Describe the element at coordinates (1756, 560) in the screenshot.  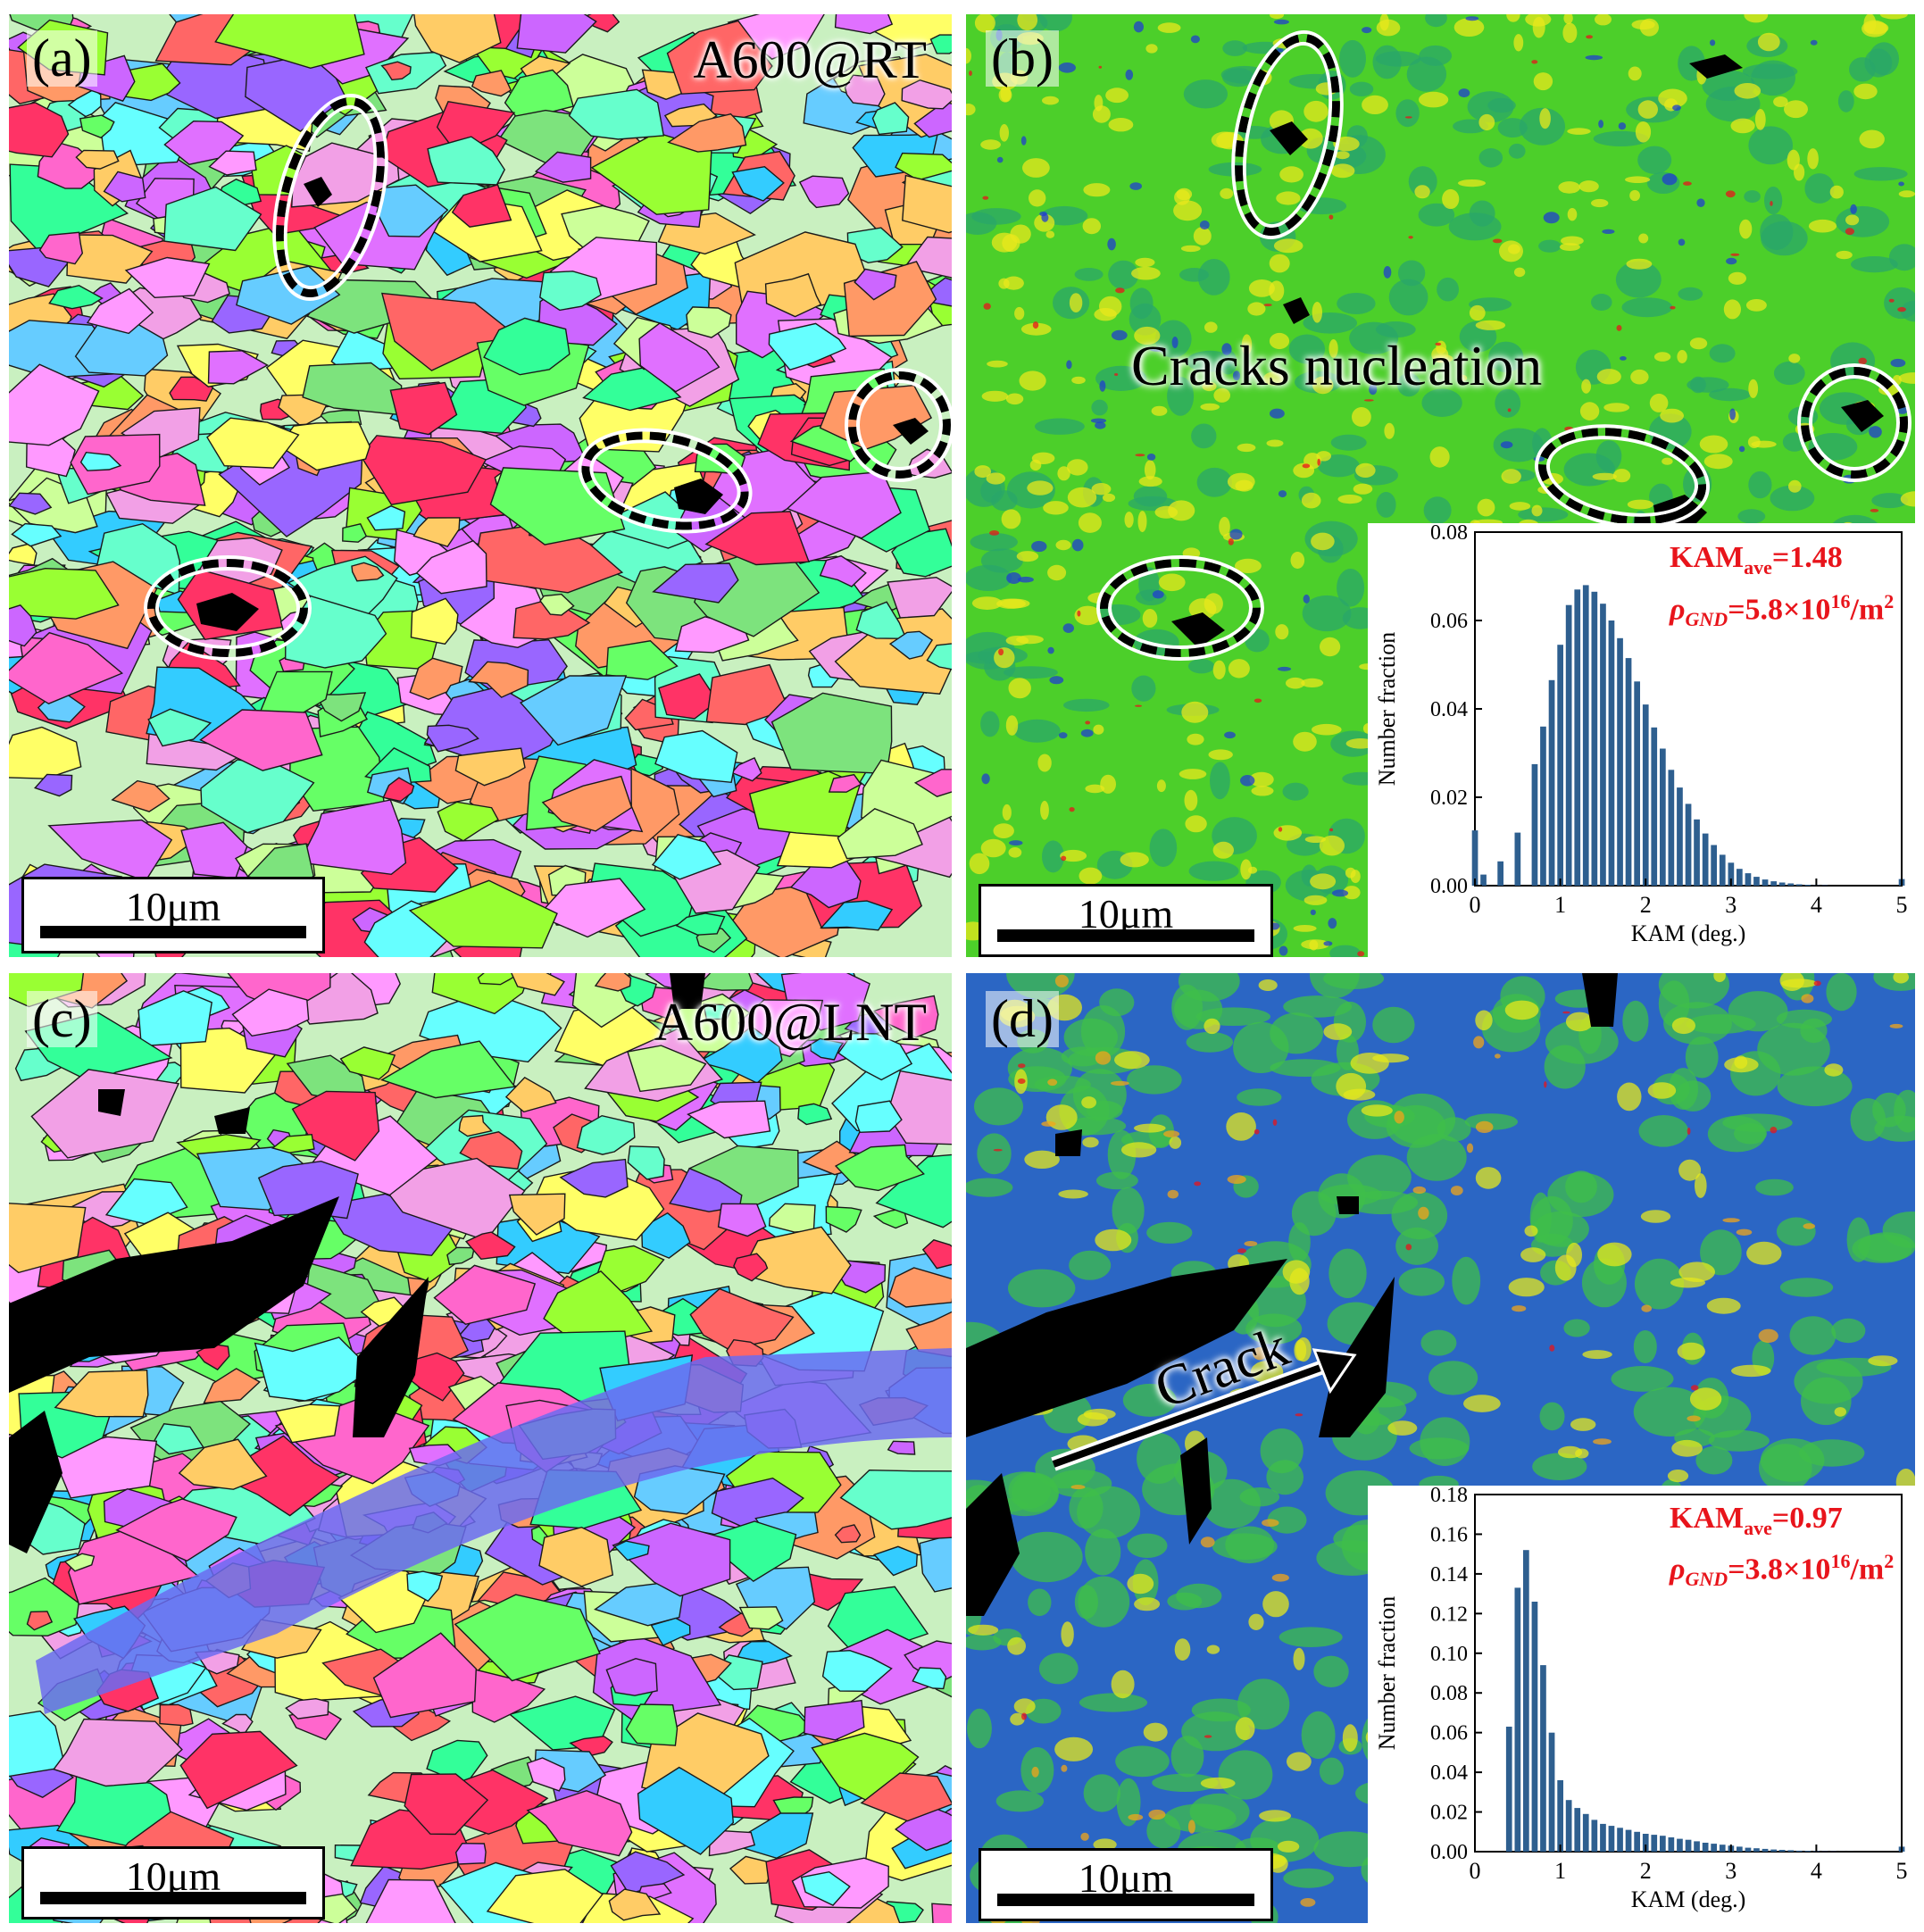
I see `kam-average-b: KAMave=1.48` at that location.